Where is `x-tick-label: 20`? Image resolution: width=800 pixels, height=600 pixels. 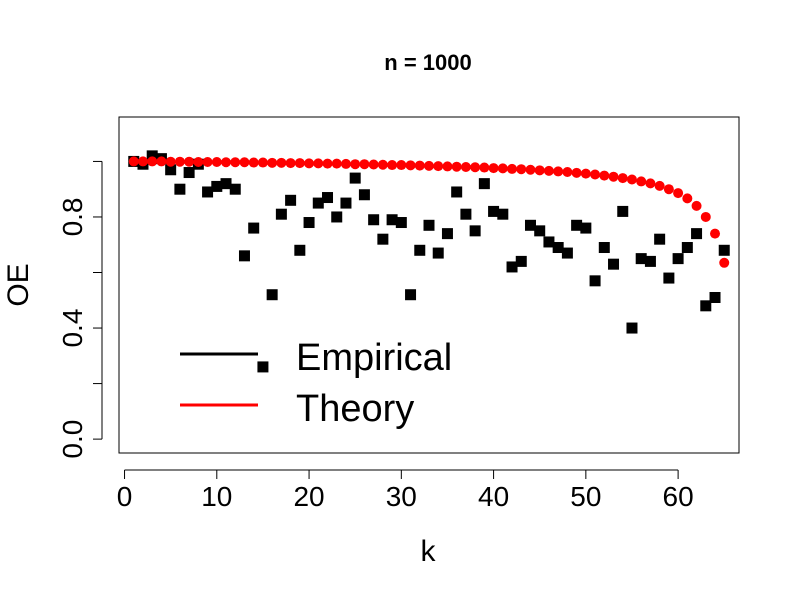 x-tick-label: 20 is located at coordinates (308, 496).